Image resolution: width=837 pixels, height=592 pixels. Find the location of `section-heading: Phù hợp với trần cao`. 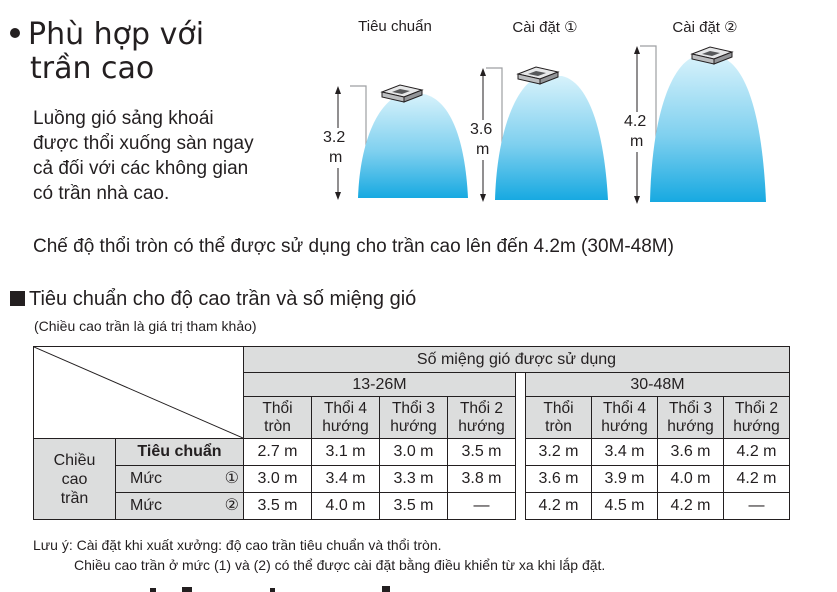

section-heading: Phù hợp với trần cao is located at coordinates (106, 52).